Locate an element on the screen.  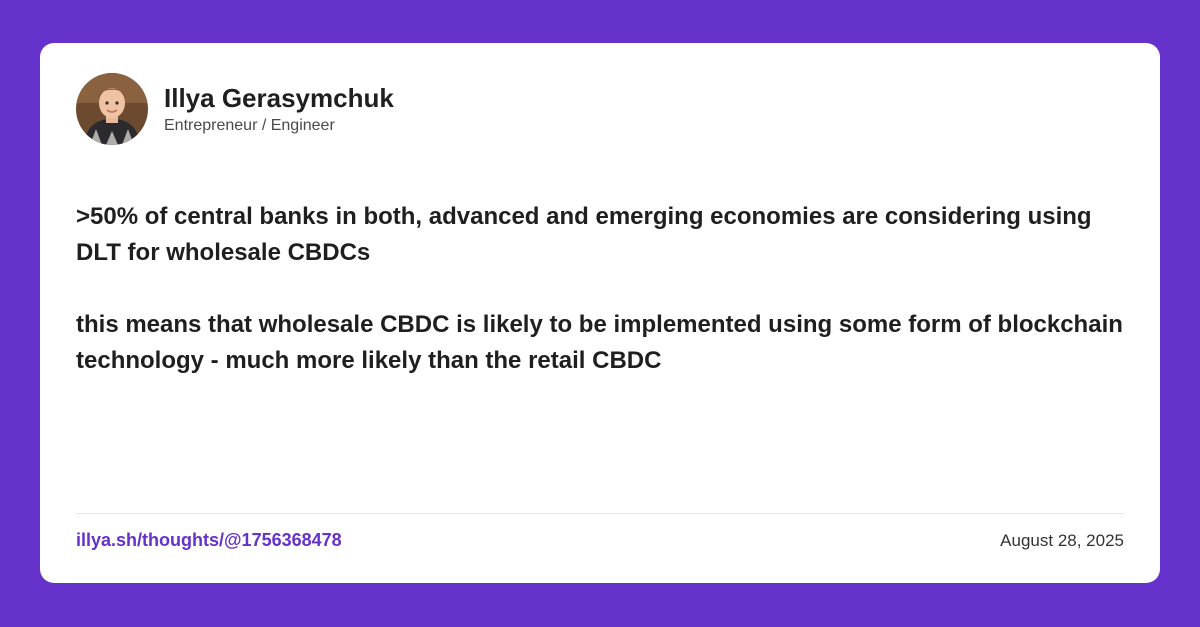
avatar-photo-icon is located at coordinates (112, 109).